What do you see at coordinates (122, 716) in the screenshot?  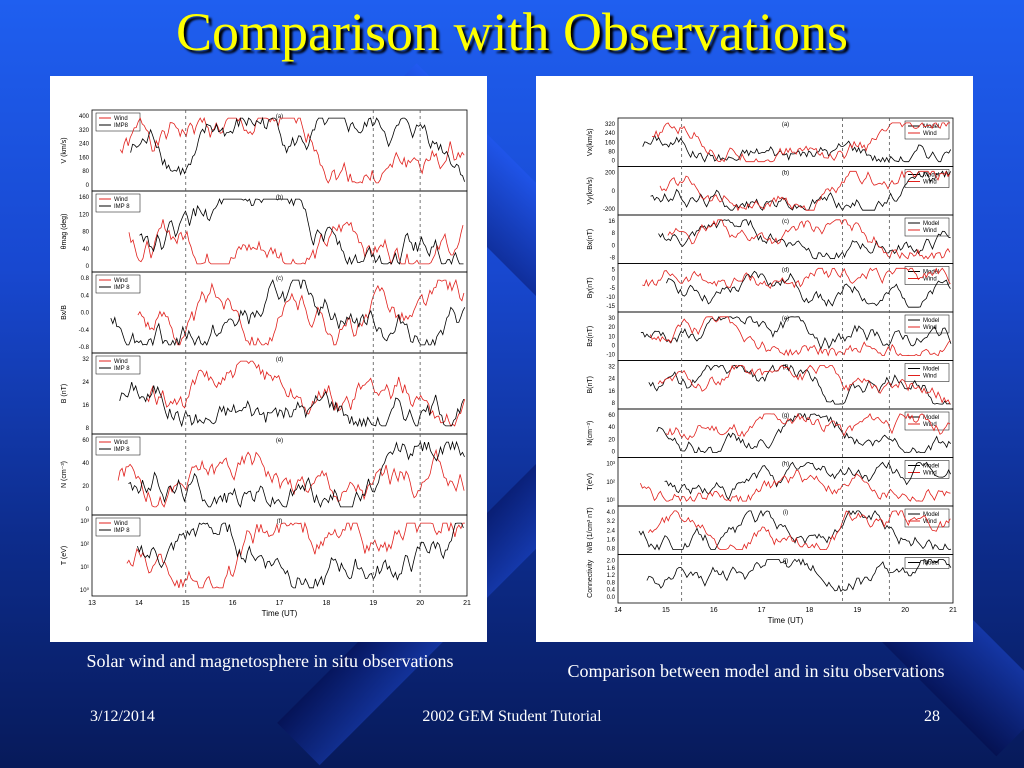 I see `footer-date: 3/12/2014` at bounding box center [122, 716].